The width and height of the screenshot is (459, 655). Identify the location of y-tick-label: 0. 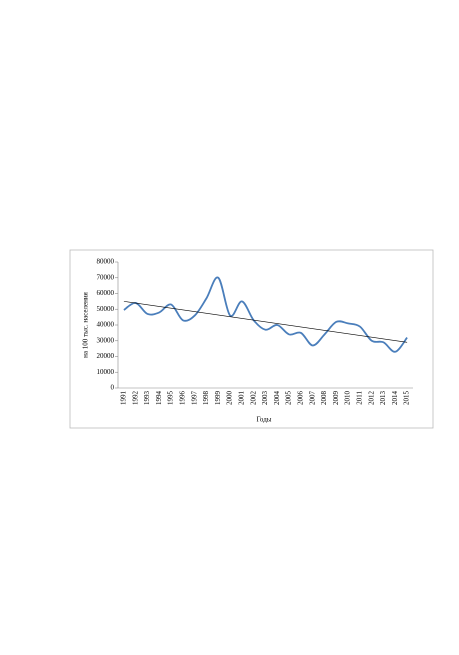
(113, 388).